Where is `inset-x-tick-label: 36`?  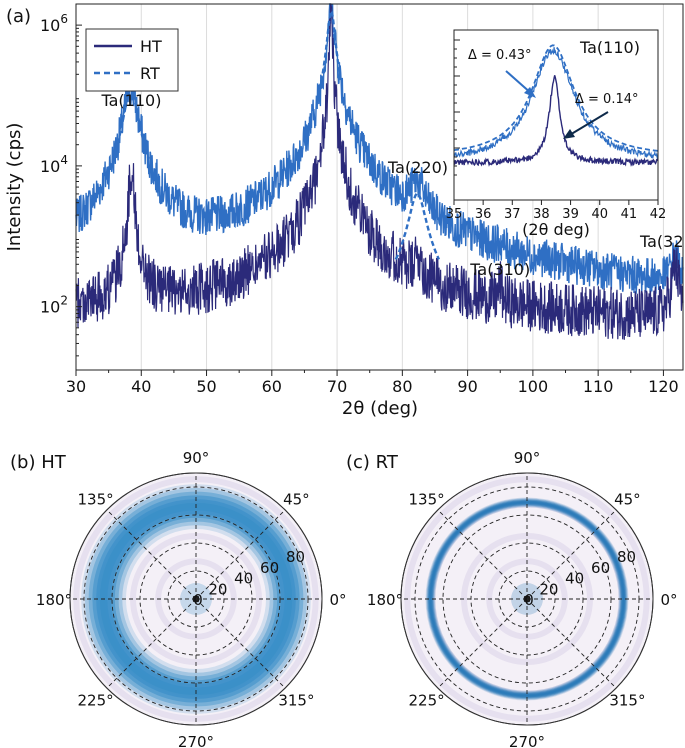 inset-x-tick-label: 36 is located at coordinates (483, 214).